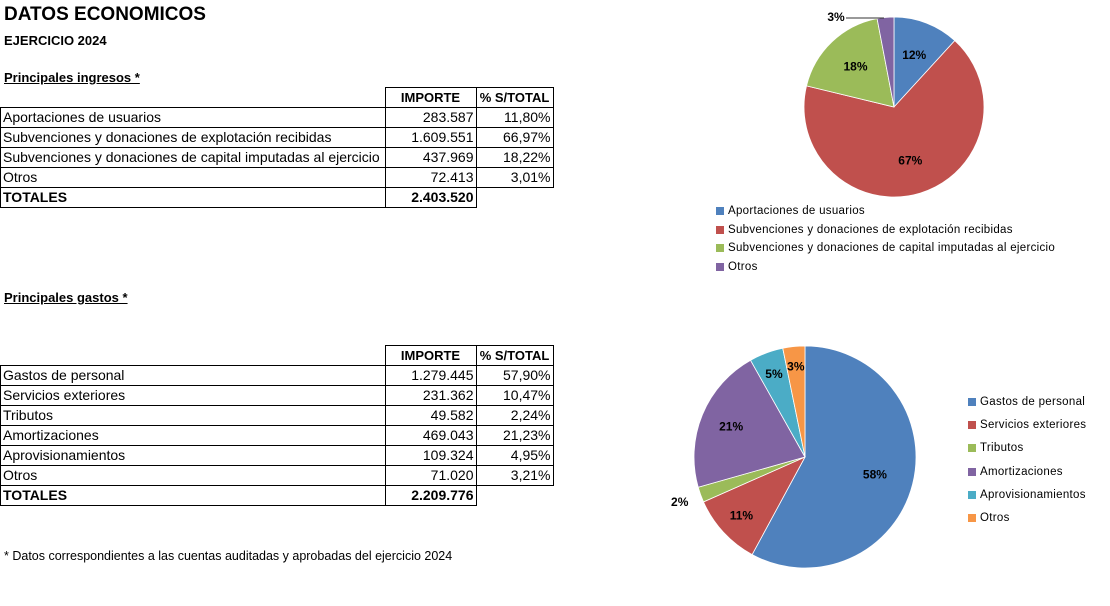  What do you see at coordinates (1033, 424) in the screenshot?
I see `legend-label: Servicios exteriores` at bounding box center [1033, 424].